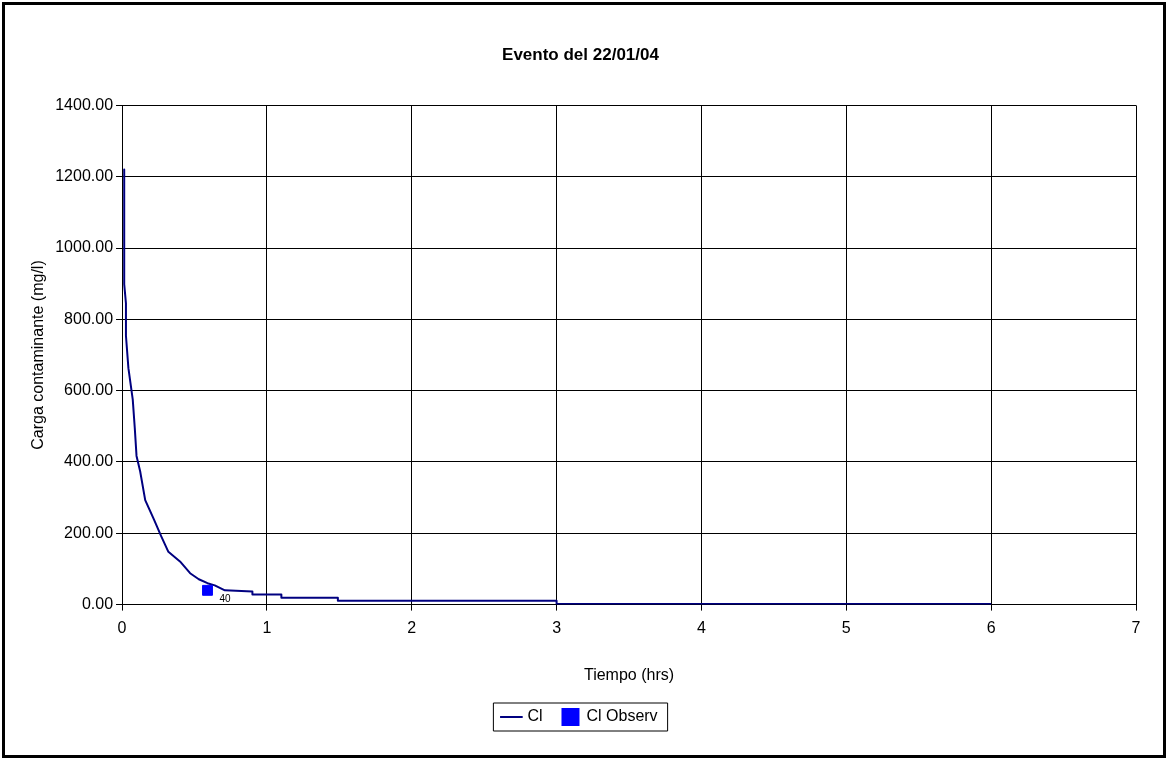  I want to click on y-tick-label: 0.00, so click(97, 604).